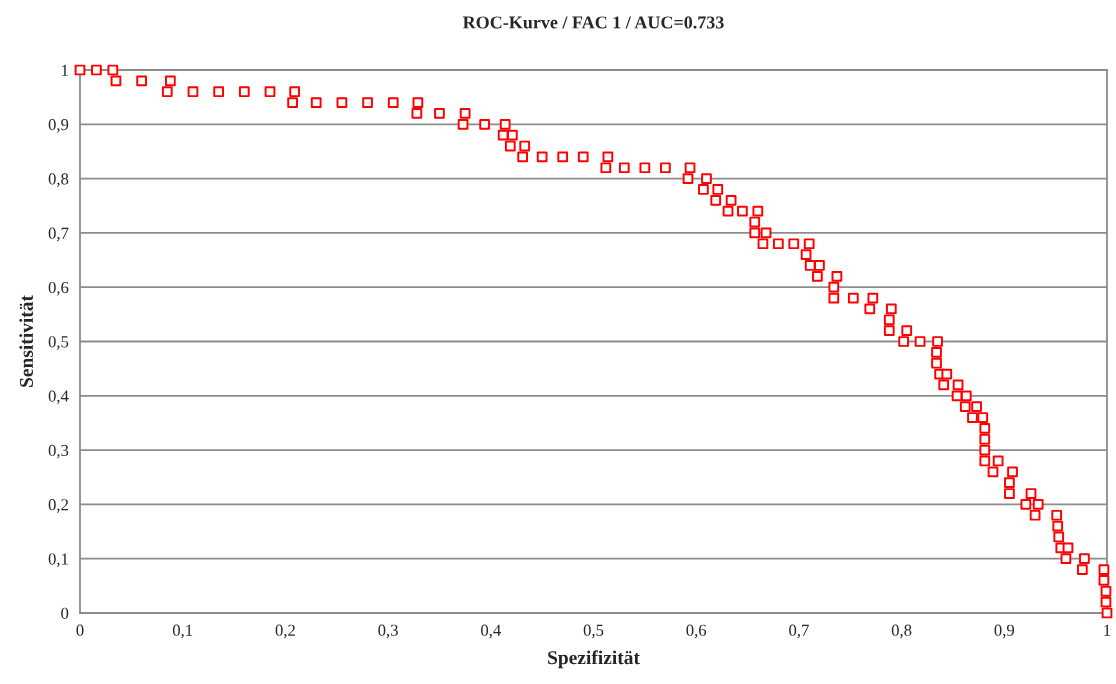 The image size is (1116, 684). Describe the element at coordinates (26, 341) in the screenshot. I see `y-axis-title: Sensitivität` at that location.